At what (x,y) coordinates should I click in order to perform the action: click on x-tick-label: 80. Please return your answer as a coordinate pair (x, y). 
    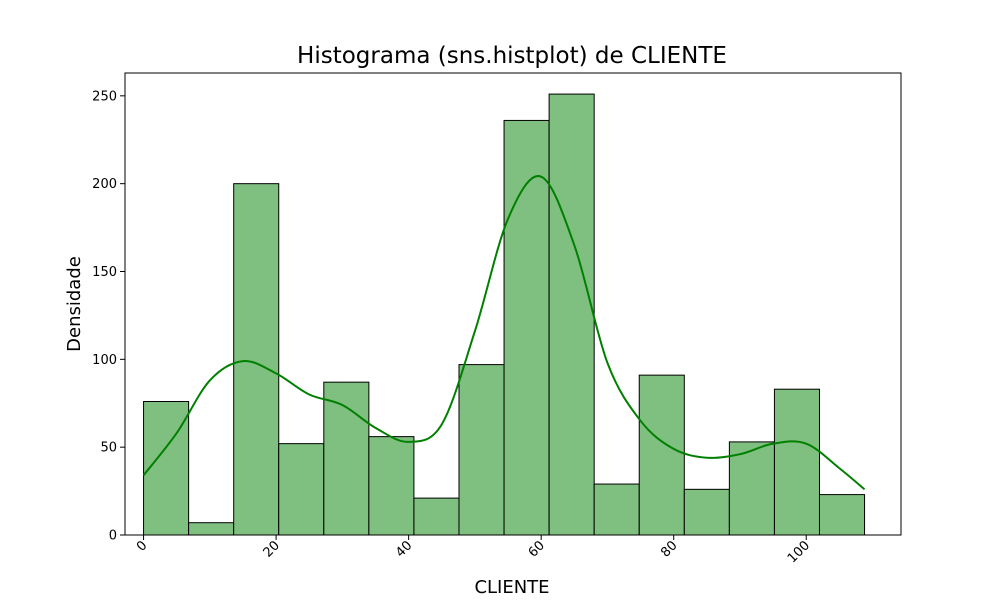
    Looking at the image, I should click on (669, 549).